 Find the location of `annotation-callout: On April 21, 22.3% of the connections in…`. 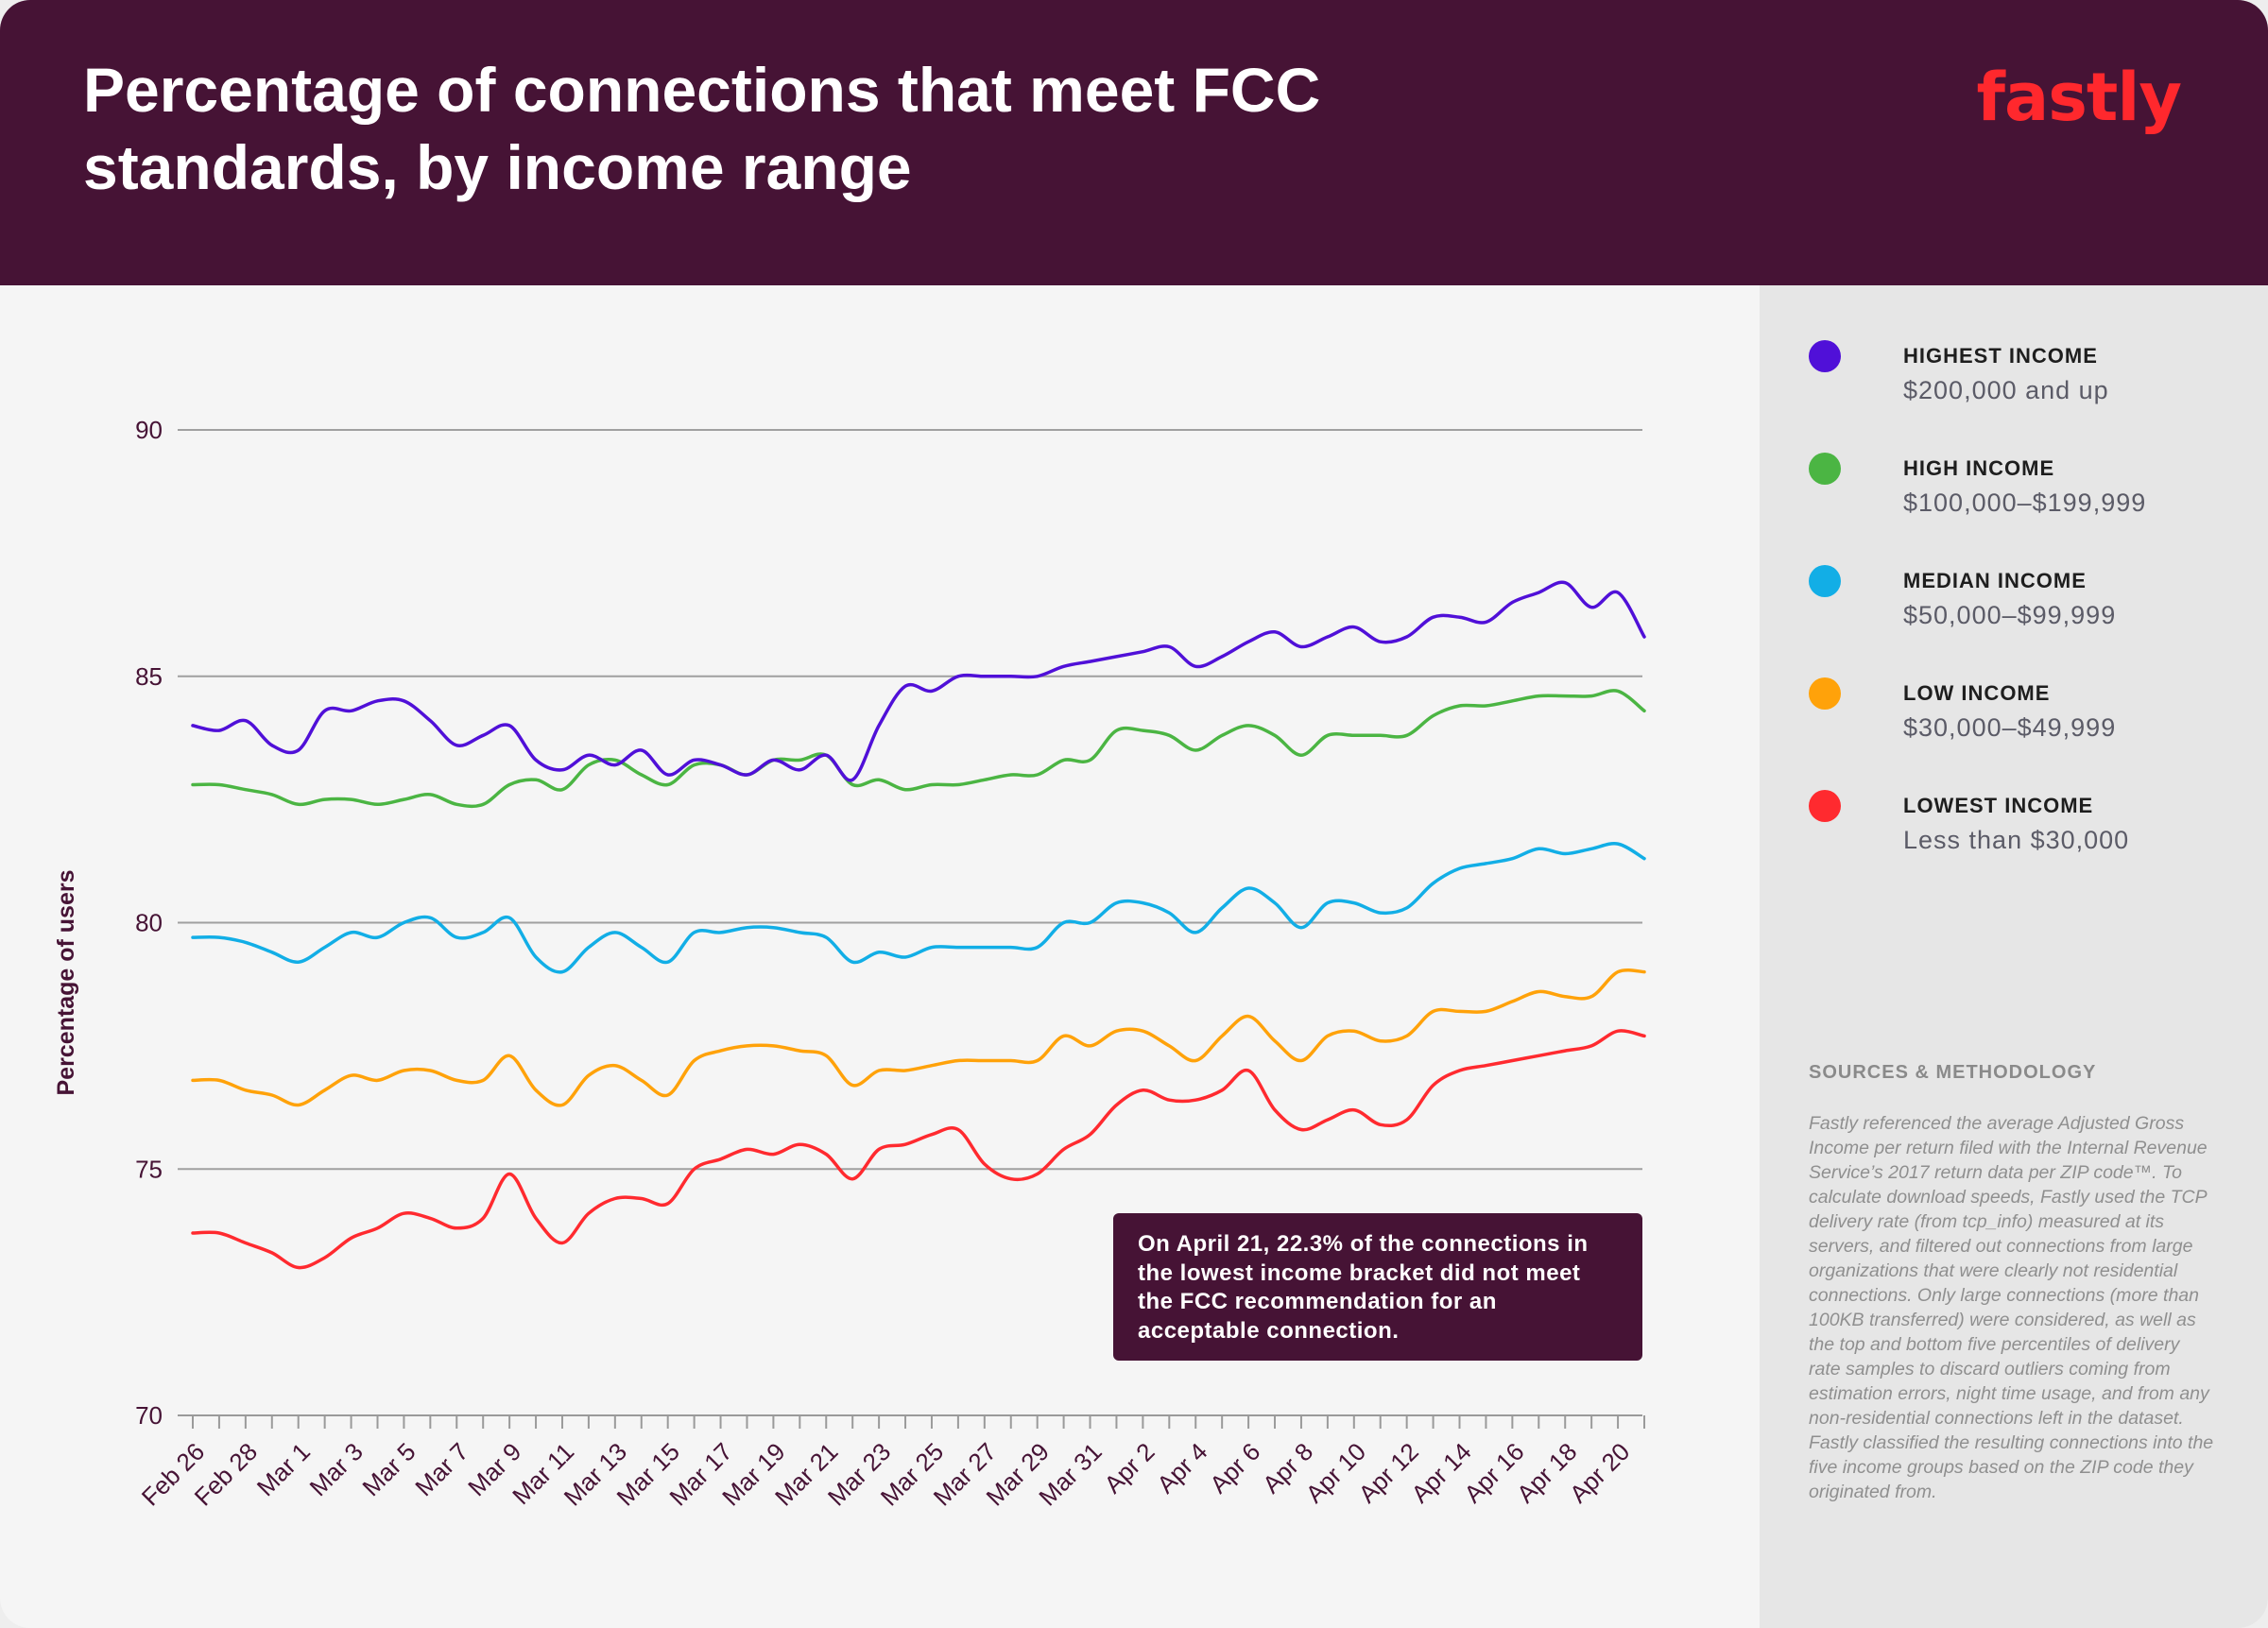

annotation-callout: On April 21, 22.3% of the connections in… is located at coordinates (1377, 1287).